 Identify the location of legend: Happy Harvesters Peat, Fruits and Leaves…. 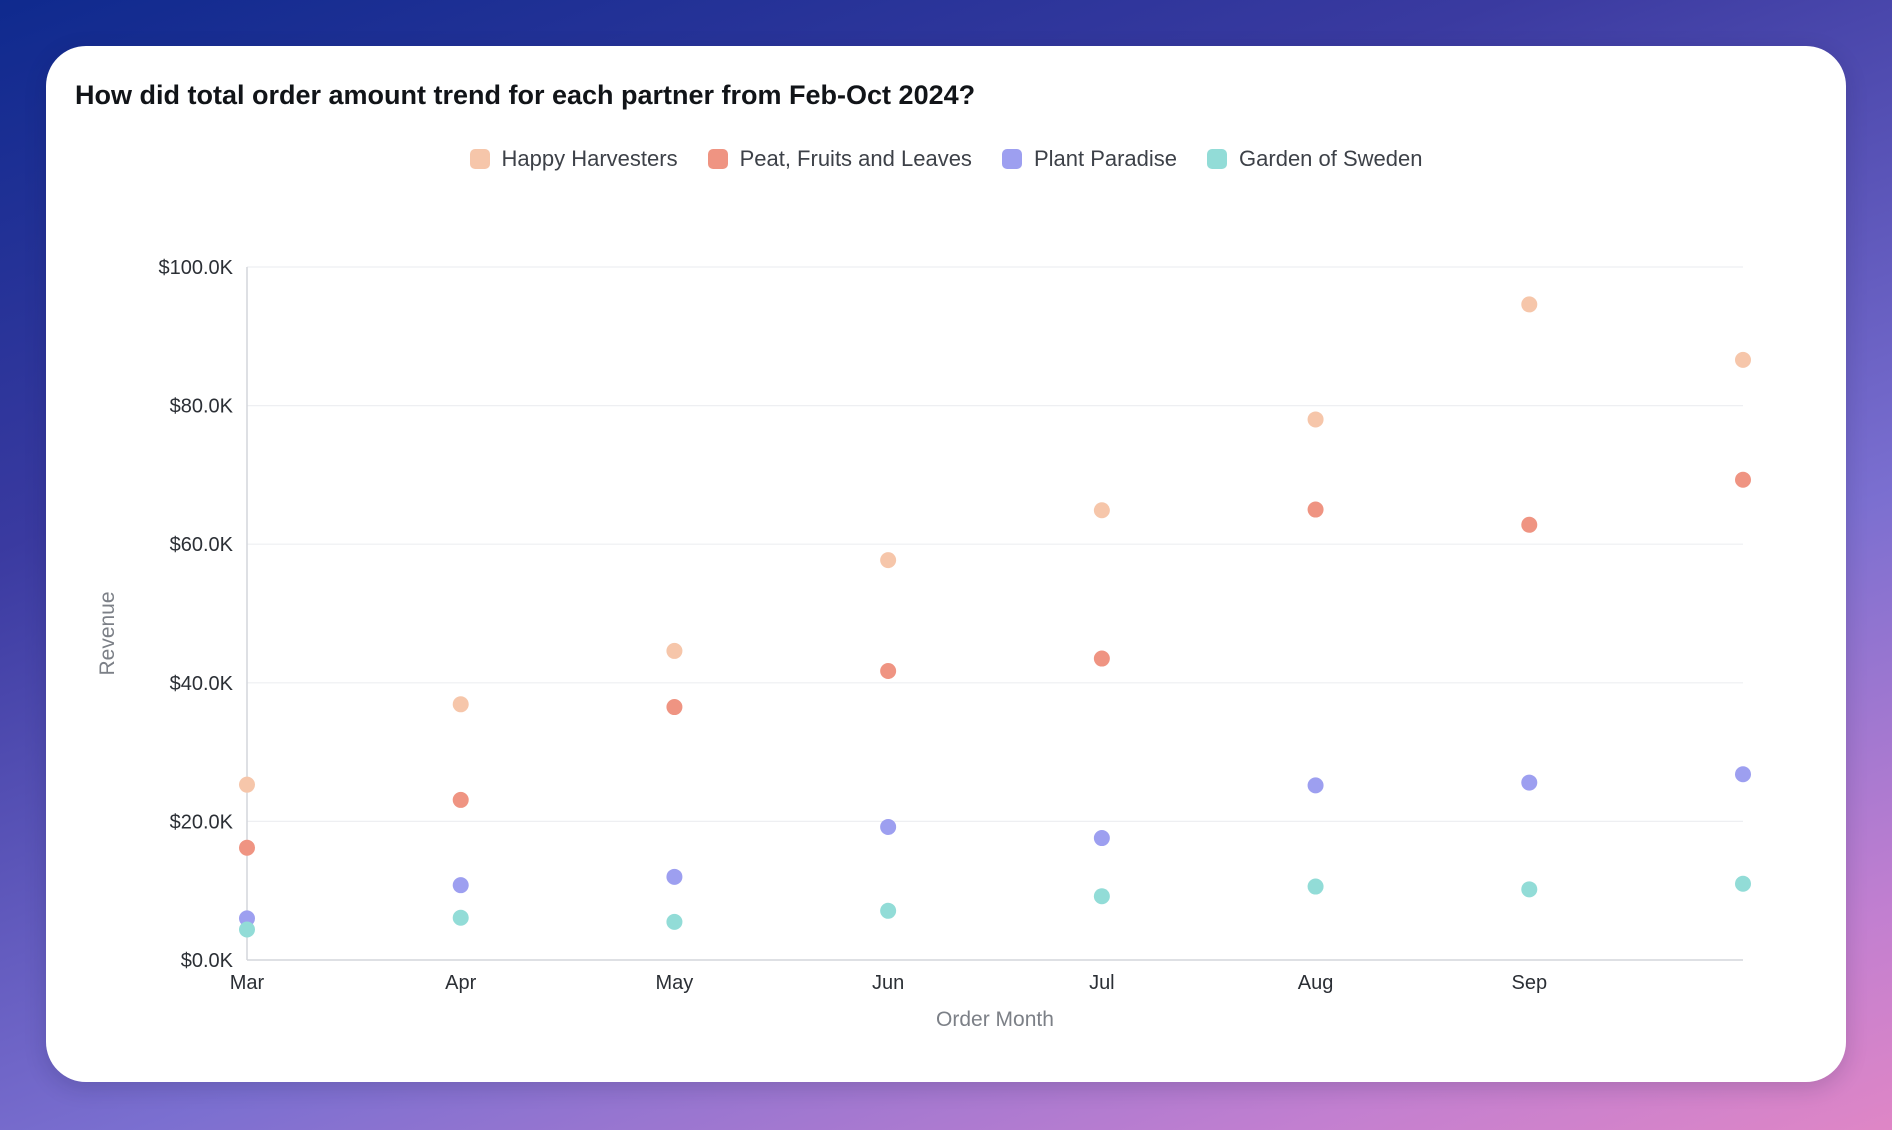
(946, 159).